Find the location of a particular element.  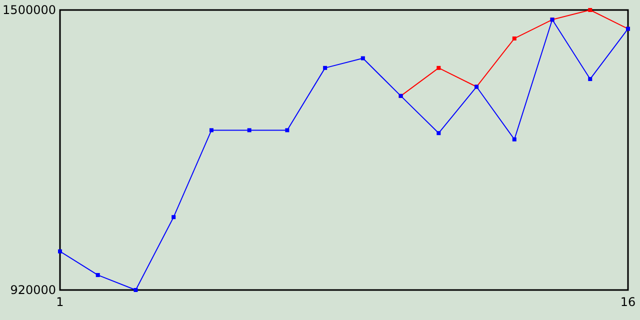

y-tick-label: 920000 is located at coordinates (33, 290).